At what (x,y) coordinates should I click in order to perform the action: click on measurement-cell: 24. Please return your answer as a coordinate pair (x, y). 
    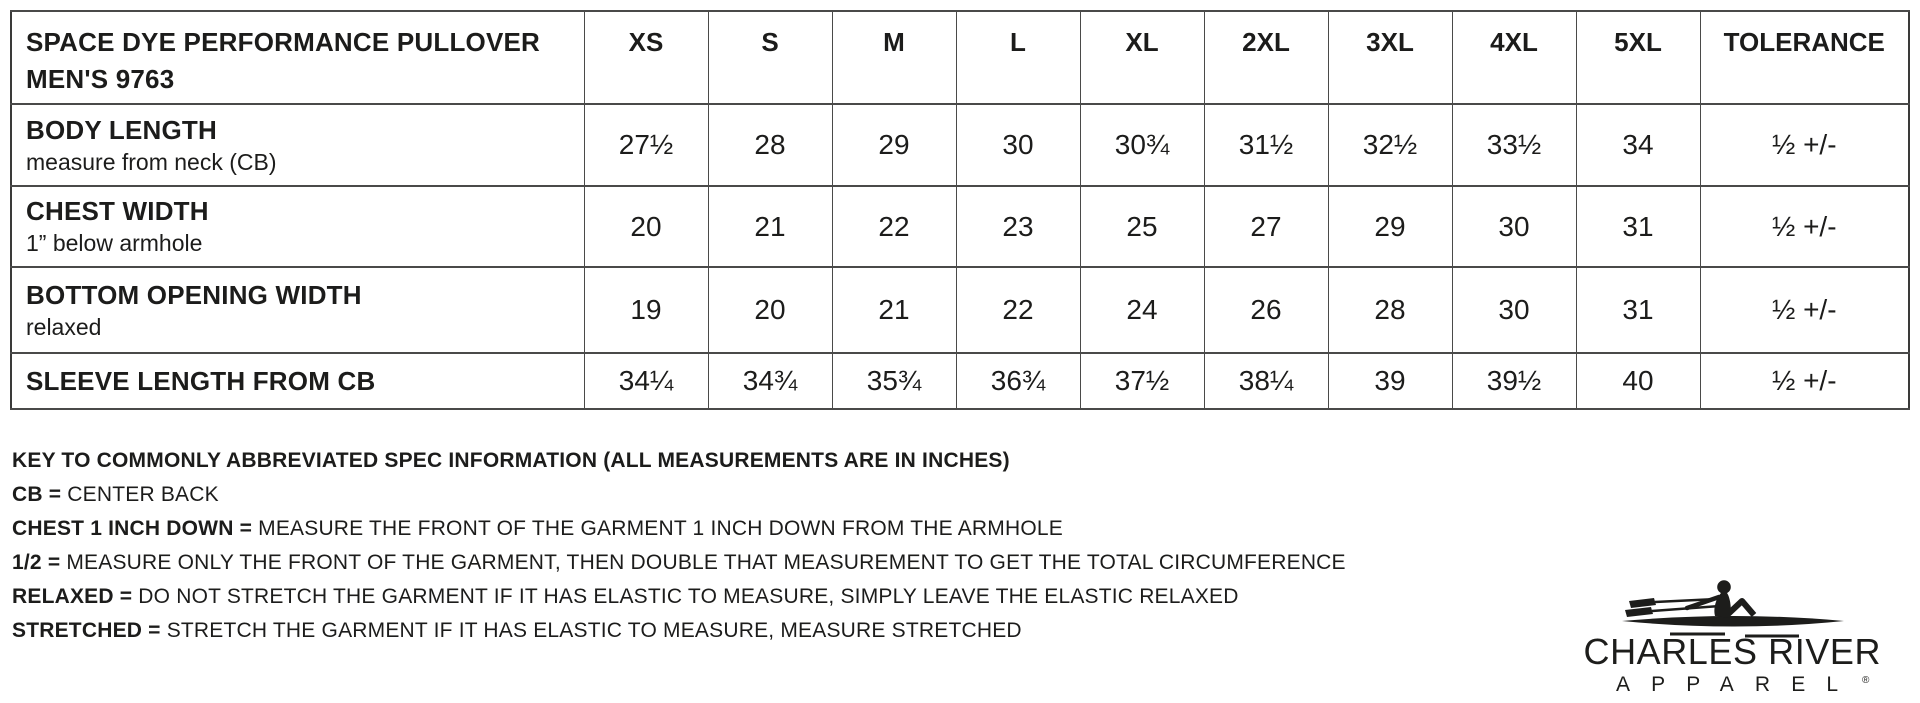
    Looking at the image, I should click on (1142, 310).